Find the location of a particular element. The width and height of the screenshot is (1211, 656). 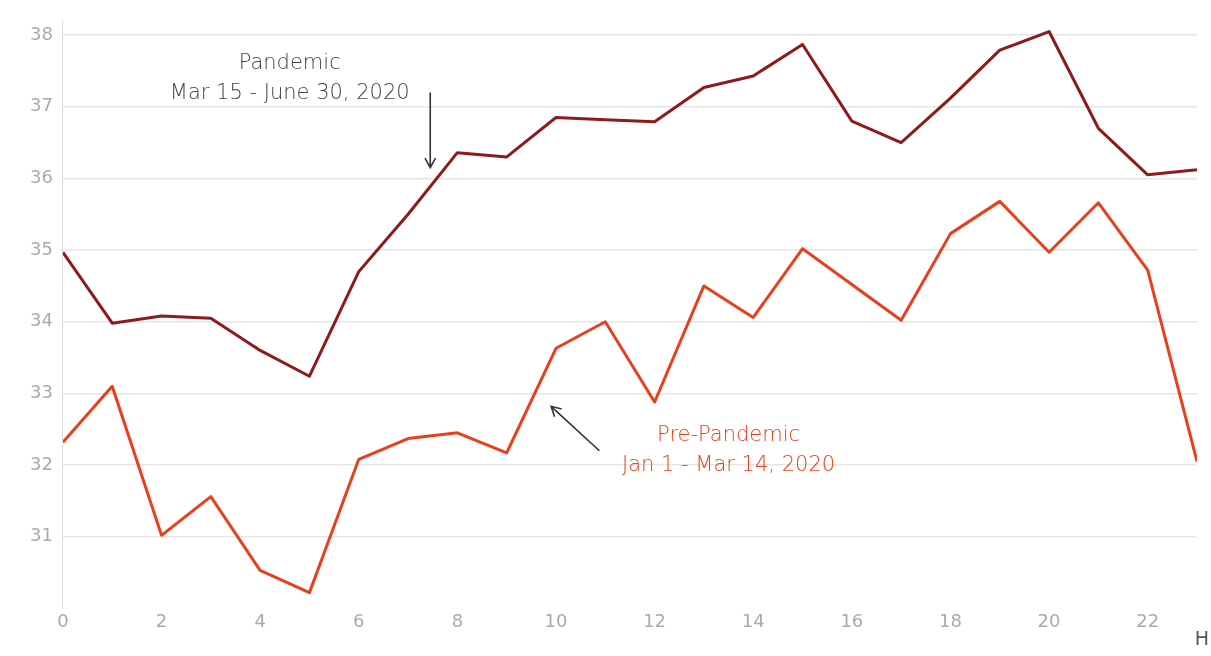

x-tick-label: 16 is located at coordinates (852, 620).